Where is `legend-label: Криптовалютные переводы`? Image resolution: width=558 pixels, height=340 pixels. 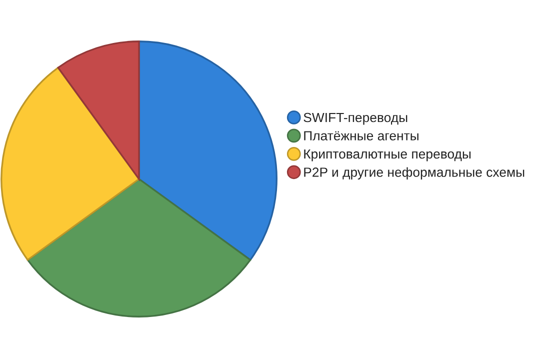
legend-label: Криптовалютные переводы is located at coordinates (387, 155).